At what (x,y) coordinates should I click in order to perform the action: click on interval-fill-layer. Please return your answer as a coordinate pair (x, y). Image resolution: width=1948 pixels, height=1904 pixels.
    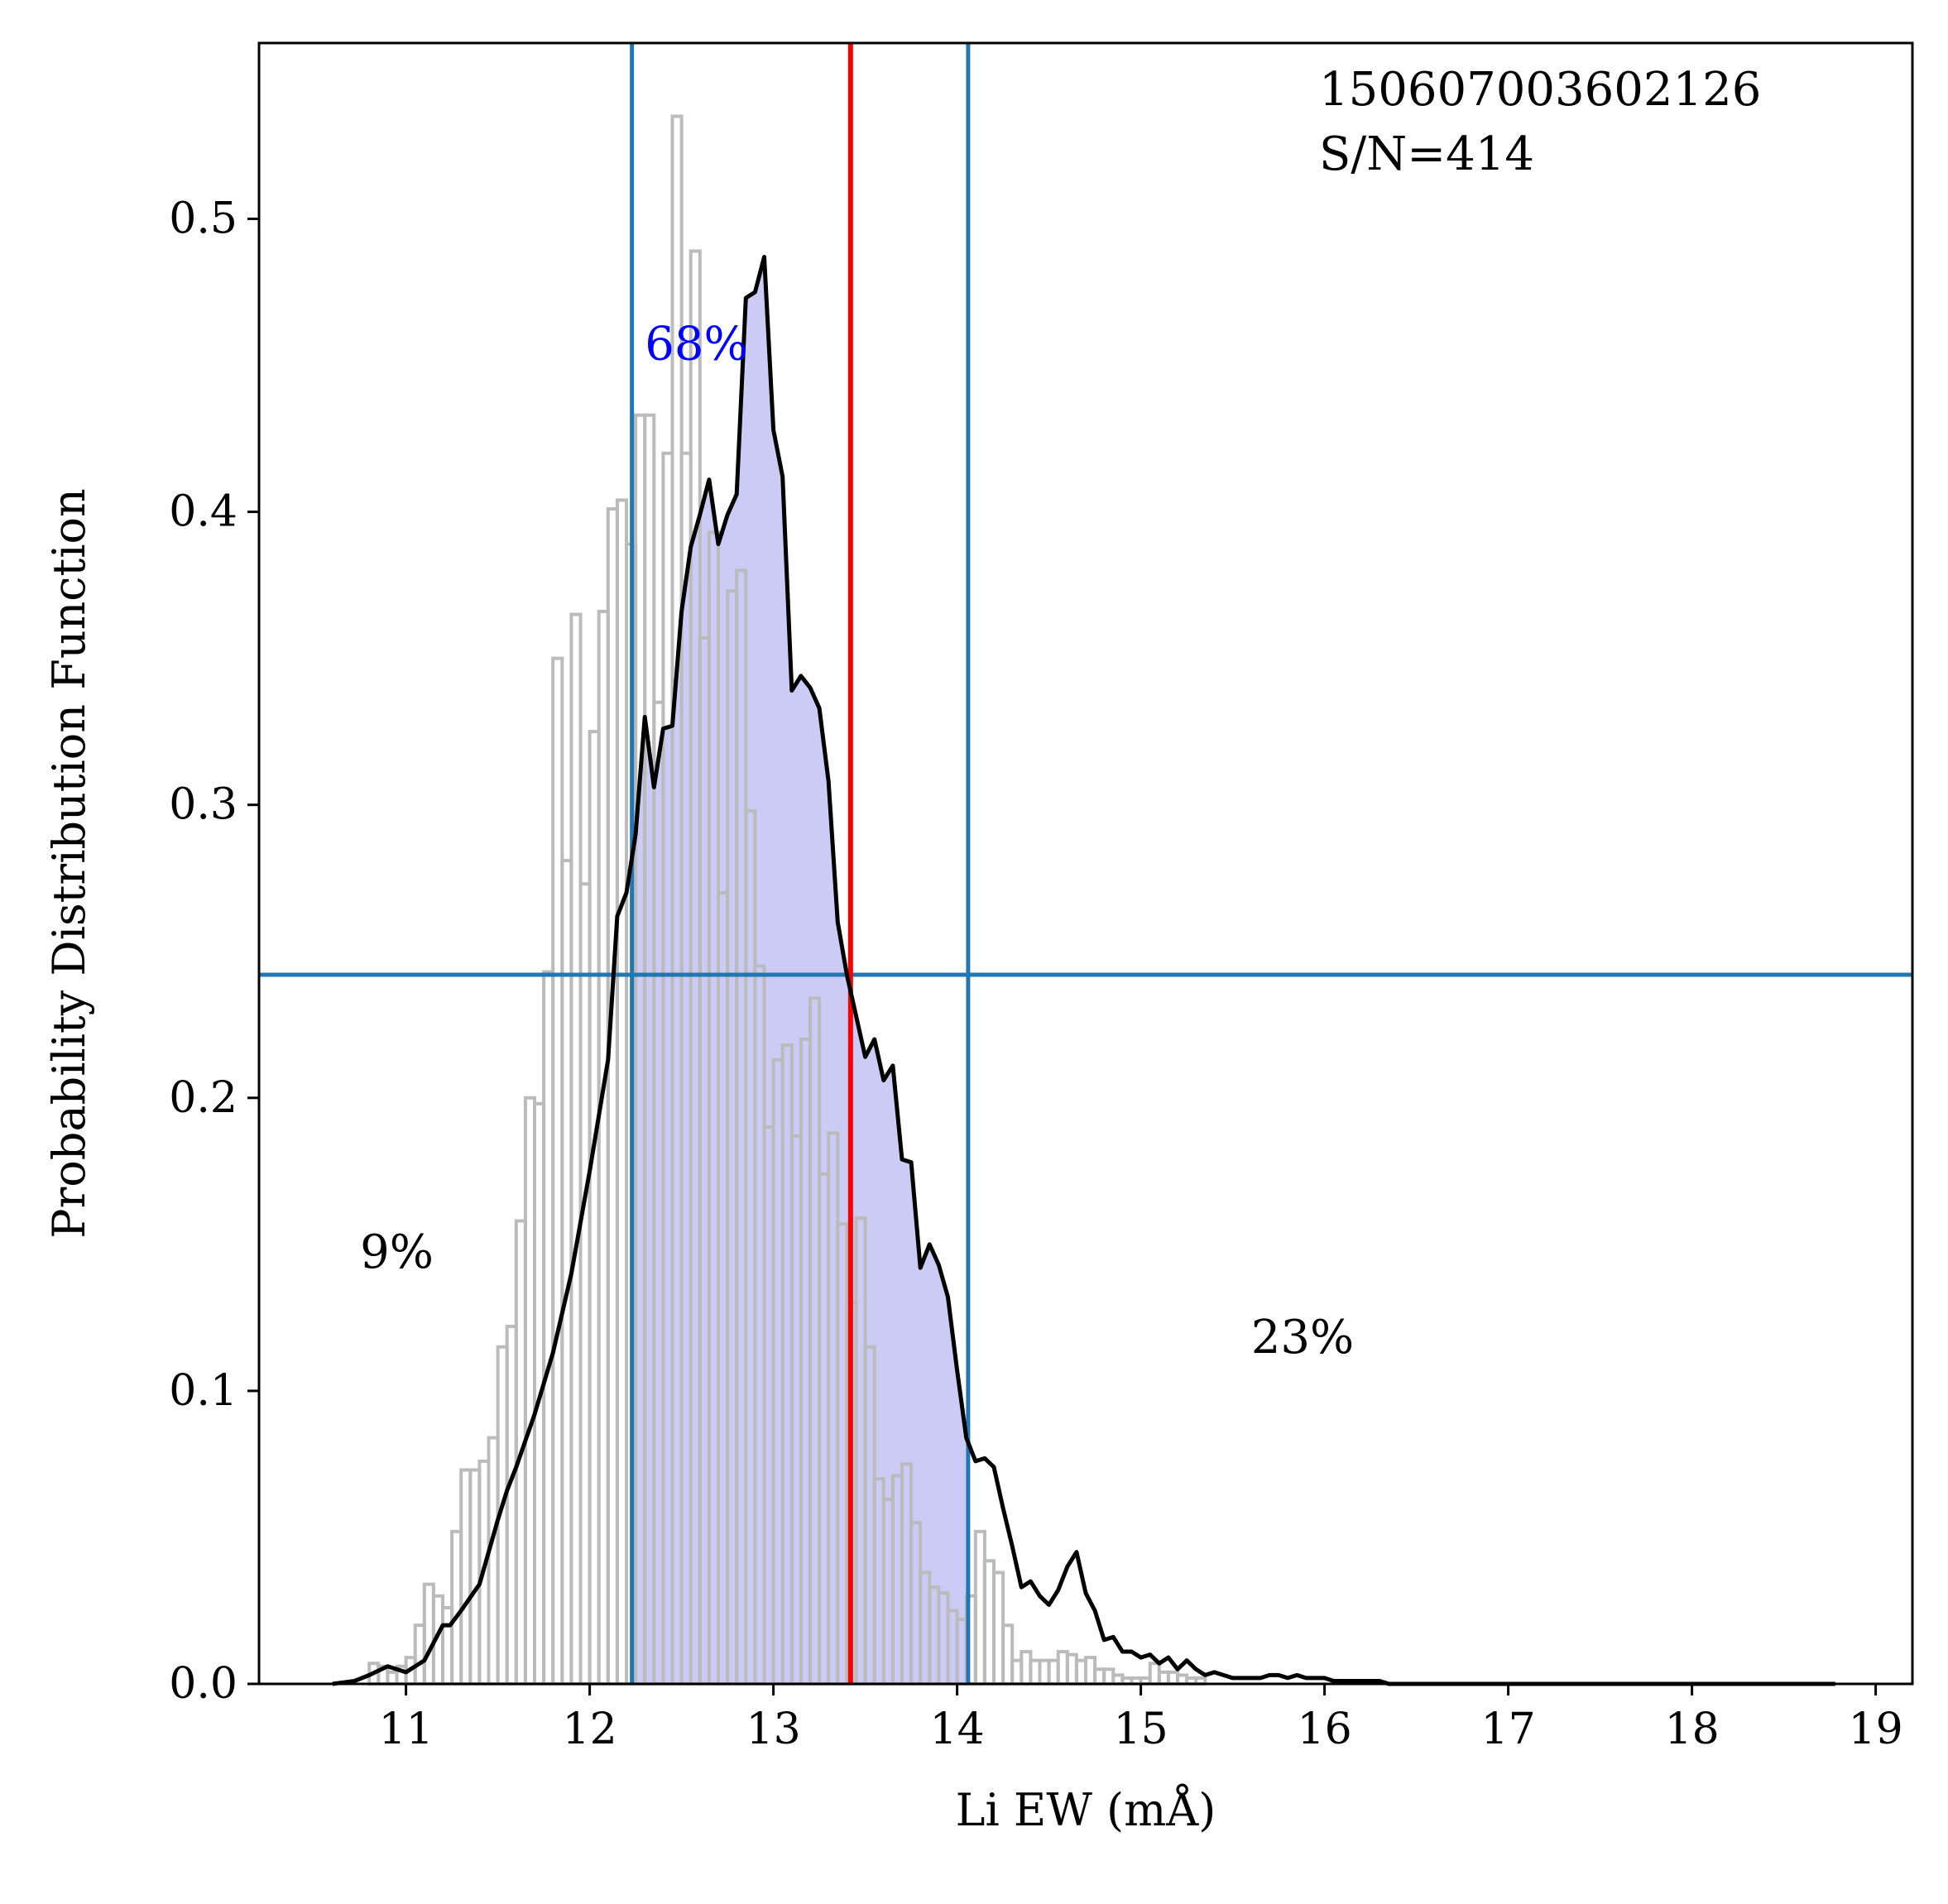
    Looking at the image, I should click on (800, 971).